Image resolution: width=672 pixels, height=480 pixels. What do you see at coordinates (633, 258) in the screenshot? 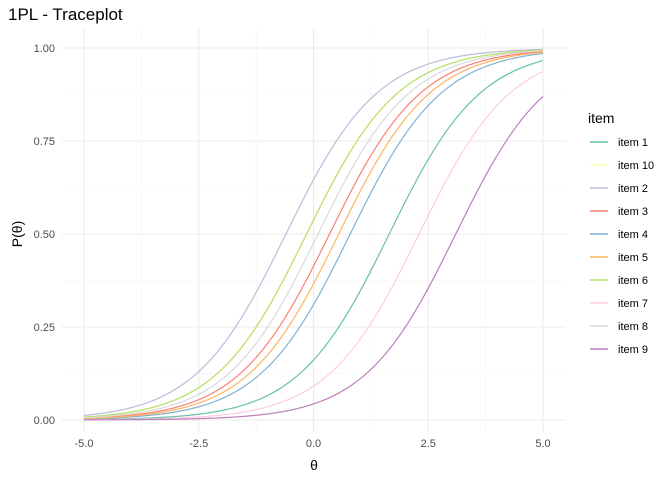
I see `legend-label: item 5` at bounding box center [633, 258].